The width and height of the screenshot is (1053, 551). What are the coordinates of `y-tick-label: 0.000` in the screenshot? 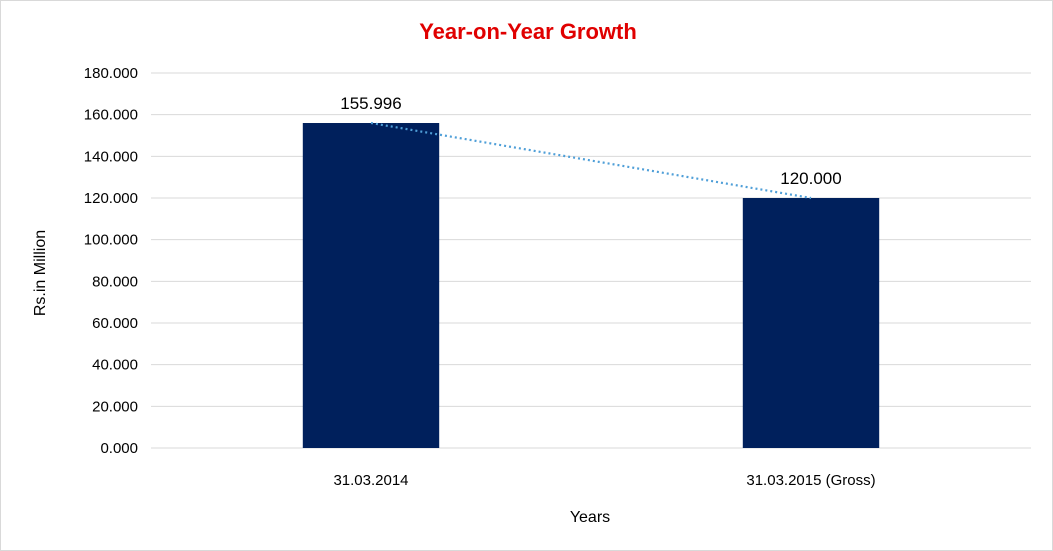 It's located at (119, 448).